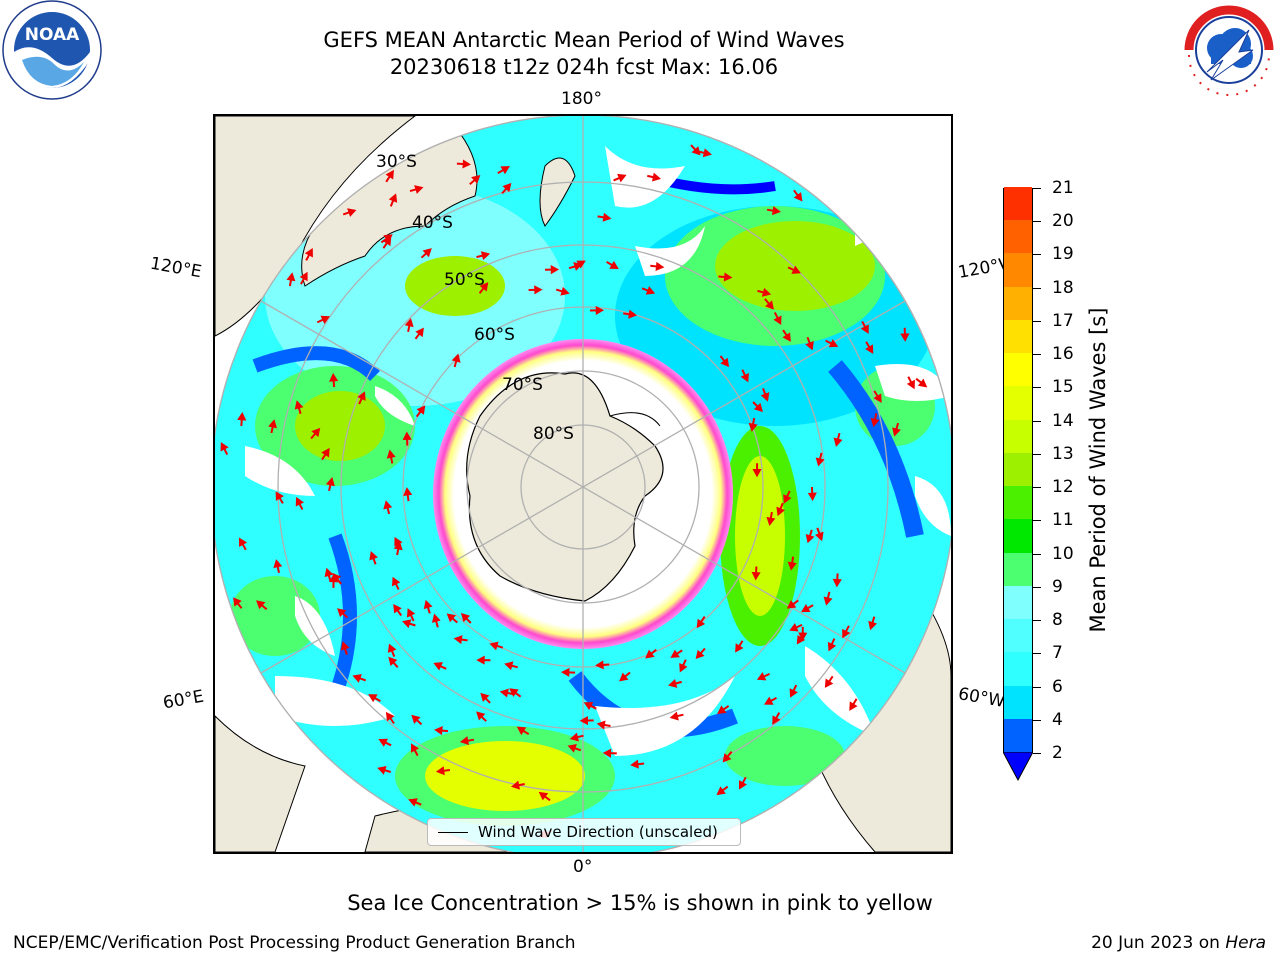 This screenshot has width=1280, height=960. I want to click on lat-label-60s: 60°S, so click(494, 335).